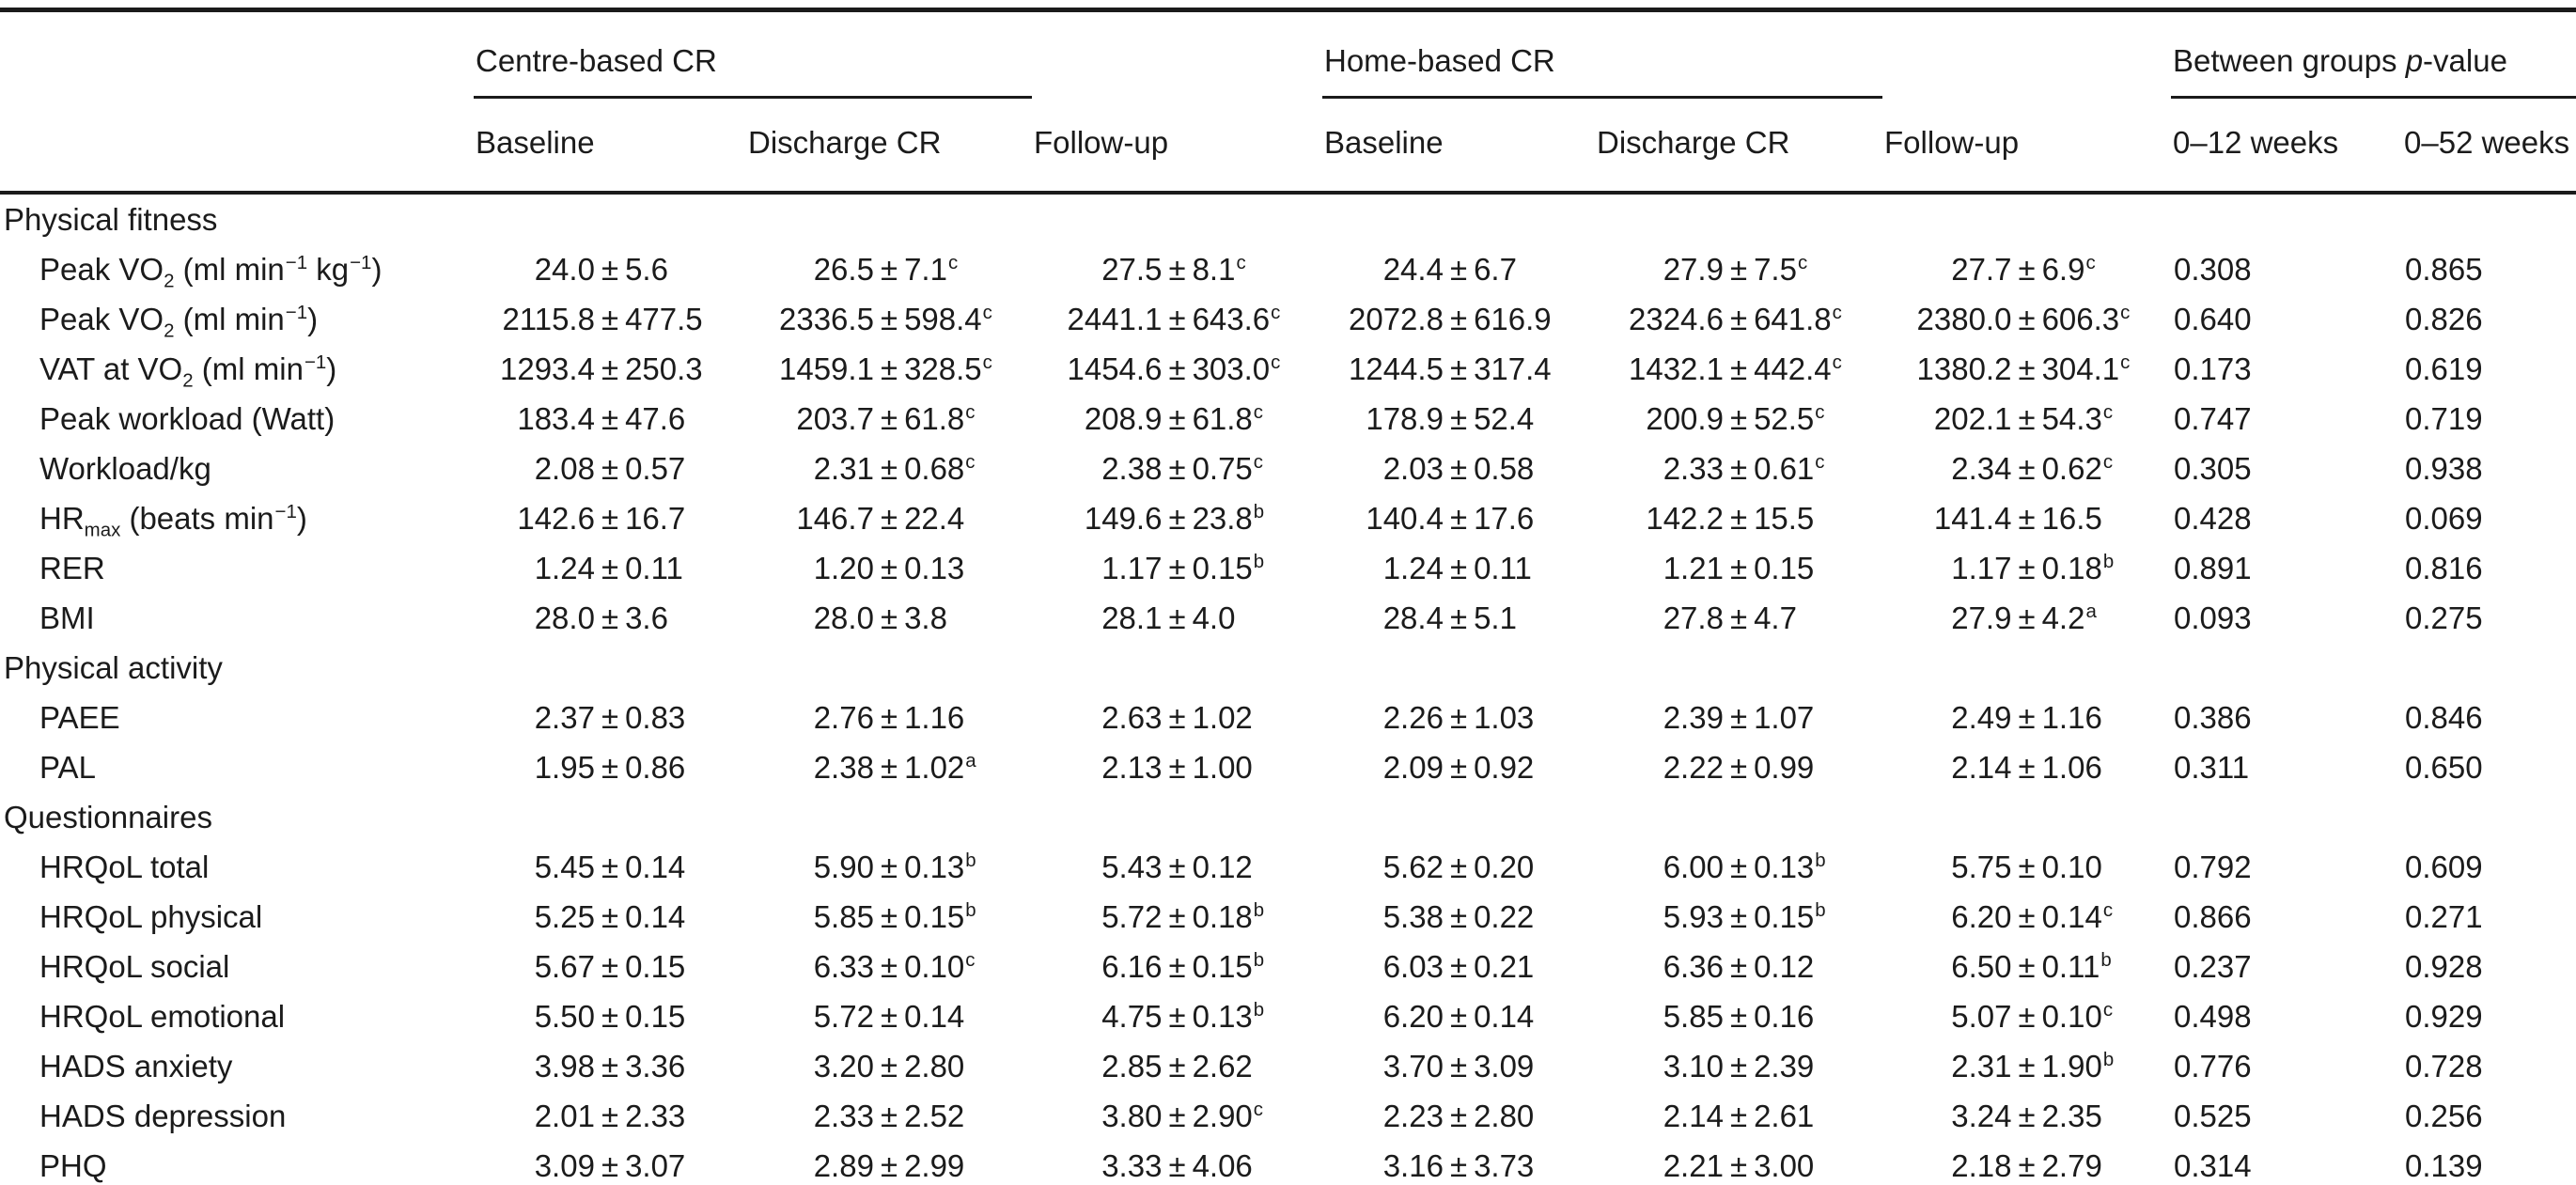 This screenshot has width=2576, height=1185. Describe the element at coordinates (2489, 147) in the screenshot. I see `col-header-p-0-52-weeks: 0–52 weeks` at that location.